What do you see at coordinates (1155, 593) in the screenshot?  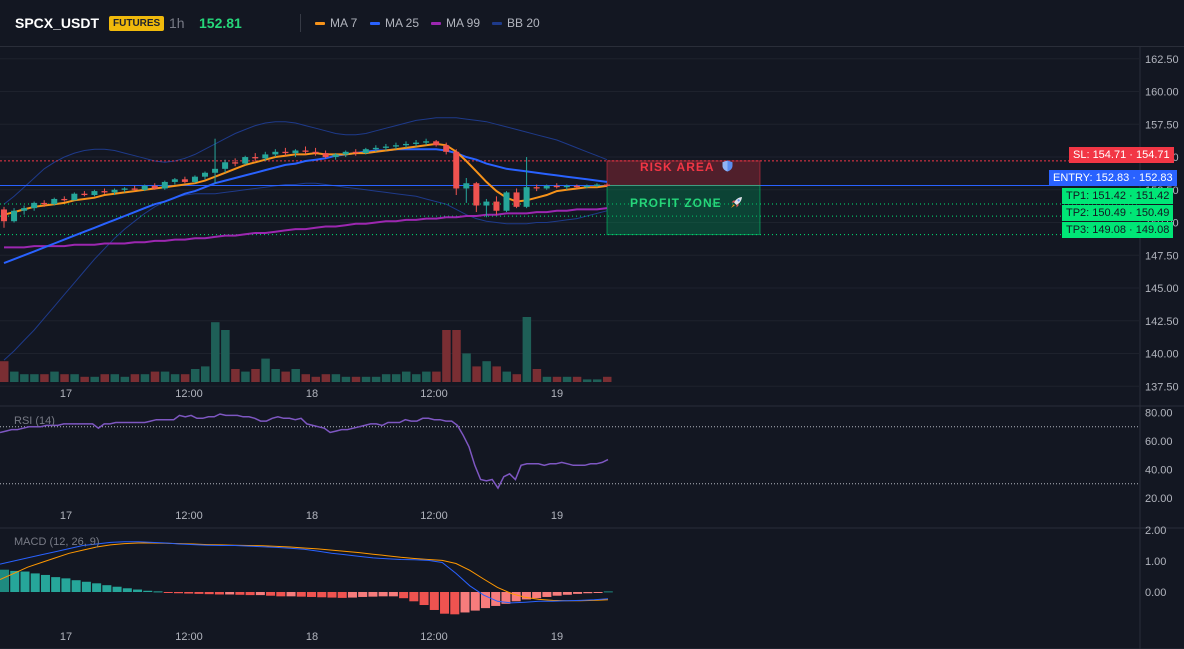 I see `macd-tick-label: 0.00` at bounding box center [1155, 593].